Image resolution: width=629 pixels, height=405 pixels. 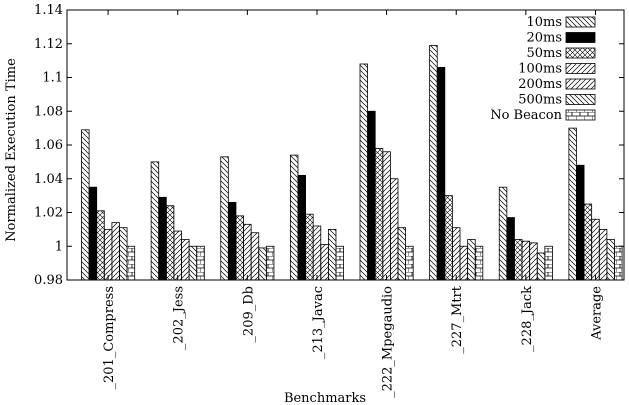 What do you see at coordinates (179, 318) in the screenshot?
I see `x-category-label: _202_Jess` at bounding box center [179, 318].